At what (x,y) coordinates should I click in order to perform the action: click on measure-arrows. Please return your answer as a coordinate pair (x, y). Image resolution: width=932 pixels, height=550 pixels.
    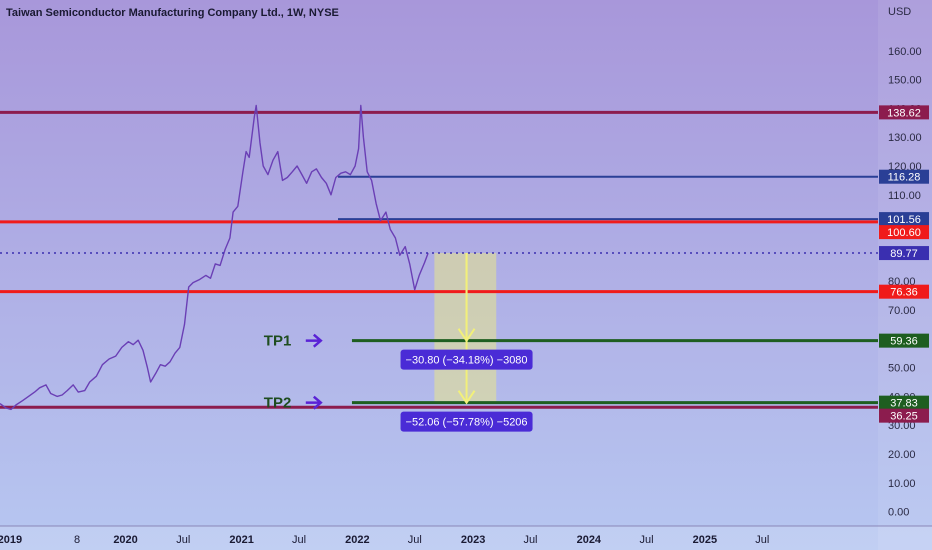
    Looking at the image, I should click on (466, 329).